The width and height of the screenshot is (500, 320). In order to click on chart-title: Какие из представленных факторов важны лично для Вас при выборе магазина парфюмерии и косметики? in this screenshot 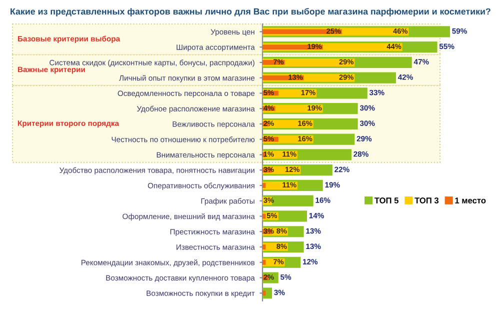, I will do `click(250, 12)`.